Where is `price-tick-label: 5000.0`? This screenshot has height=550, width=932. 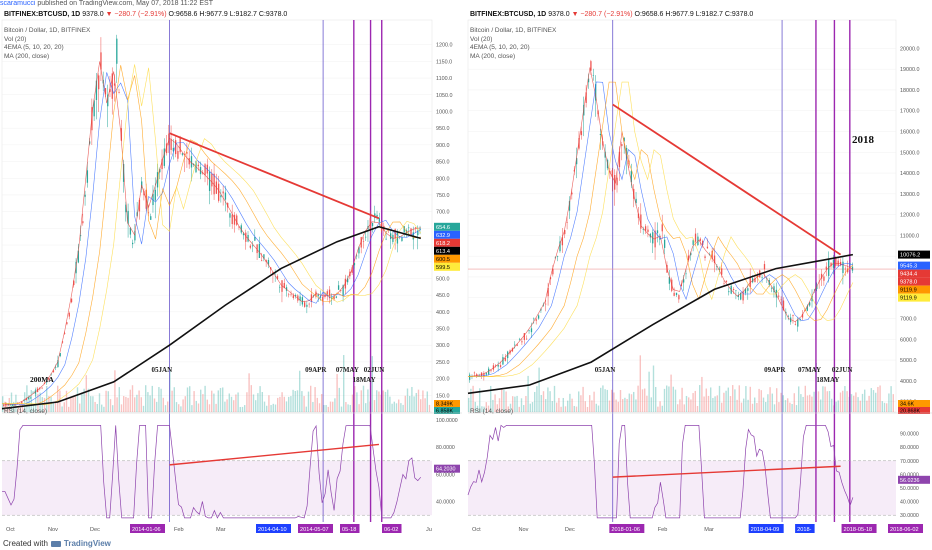
price-tick-label: 5000.0 is located at coordinates (908, 361).